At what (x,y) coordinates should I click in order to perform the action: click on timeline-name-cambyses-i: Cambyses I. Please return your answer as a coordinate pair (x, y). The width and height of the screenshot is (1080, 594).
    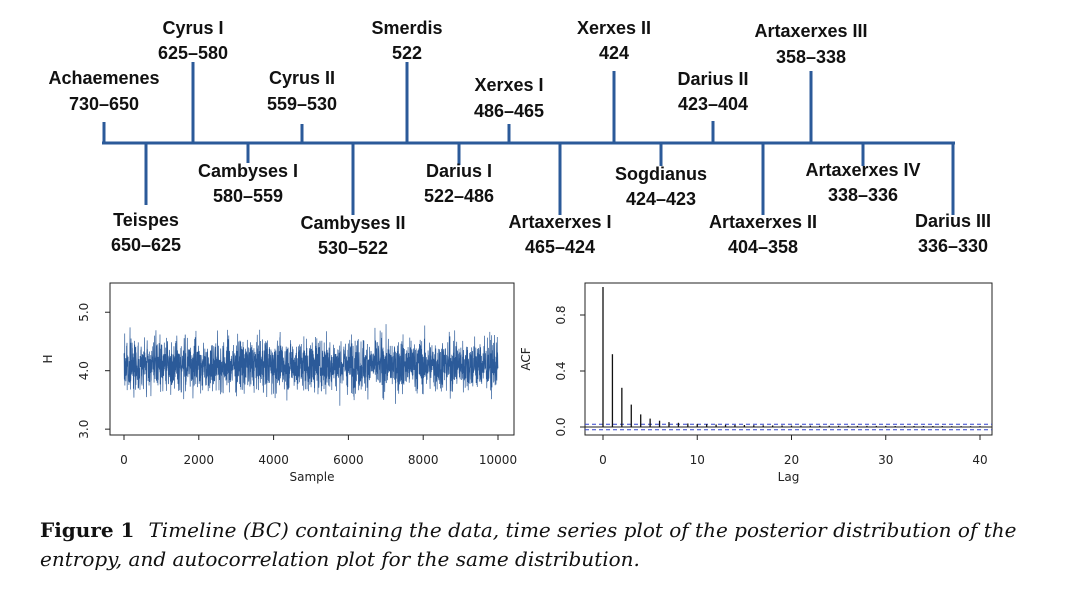
    Looking at the image, I should click on (248, 171).